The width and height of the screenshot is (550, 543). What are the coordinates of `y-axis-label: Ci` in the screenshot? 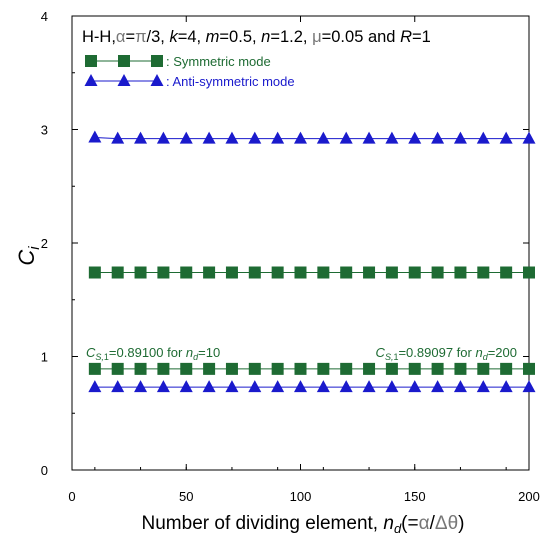 It's located at (28, 256).